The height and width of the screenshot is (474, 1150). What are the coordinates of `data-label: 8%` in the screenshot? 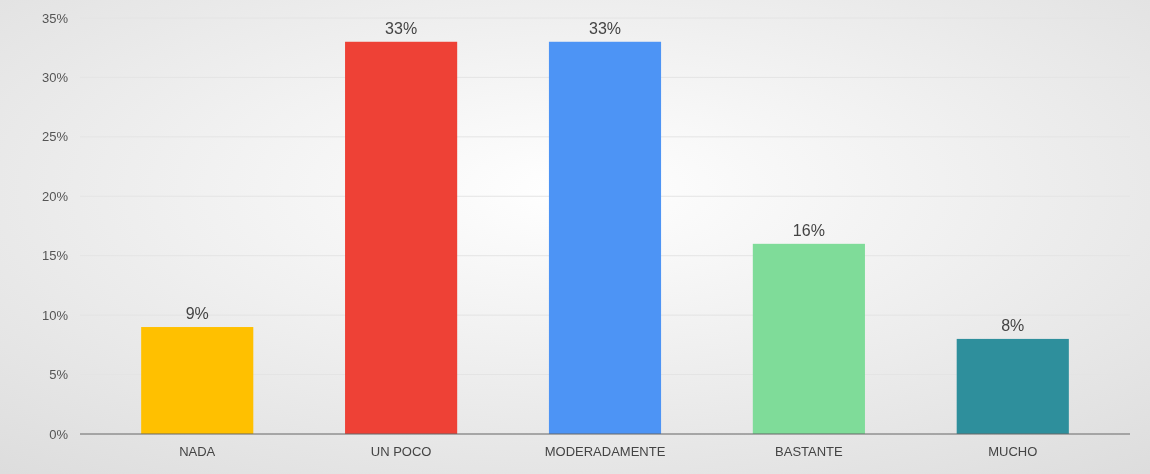 It's located at (1013, 325).